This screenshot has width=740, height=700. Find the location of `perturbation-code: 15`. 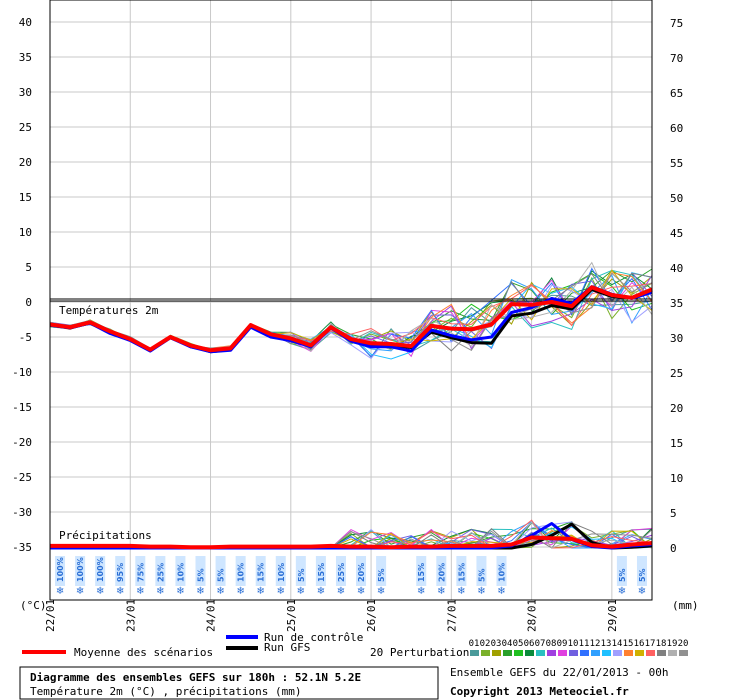

perturbation-code: 15 is located at coordinates (628, 644).